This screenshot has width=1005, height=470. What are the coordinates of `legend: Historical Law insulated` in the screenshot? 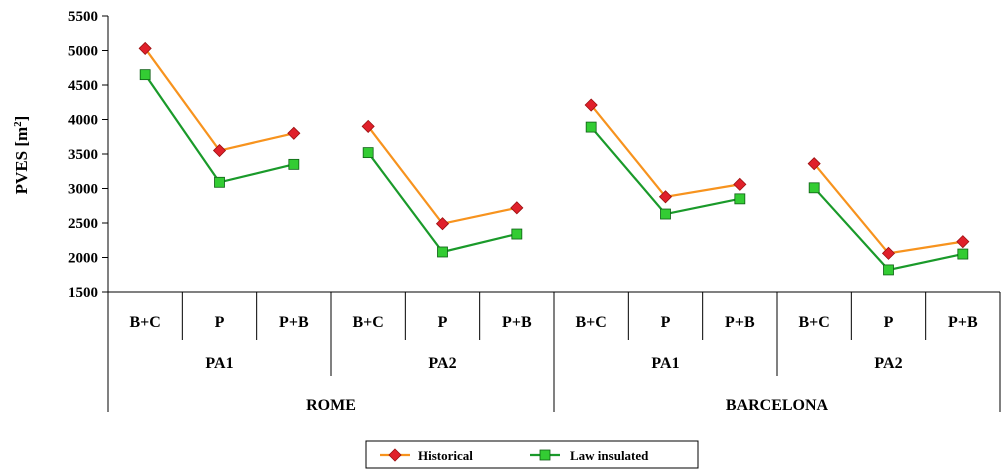 It's located at (532, 454).